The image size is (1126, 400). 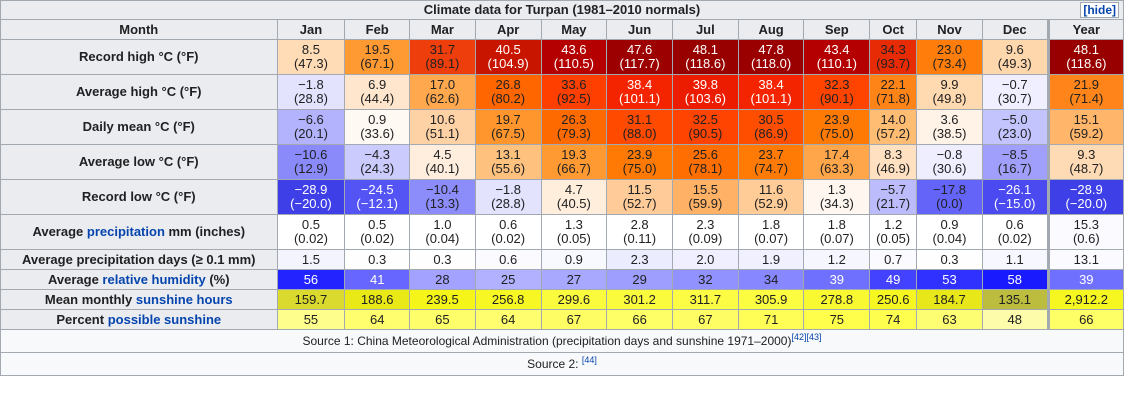 What do you see at coordinates (1014, 119) in the screenshot?
I see `cell-value: −5.0` at bounding box center [1014, 119].